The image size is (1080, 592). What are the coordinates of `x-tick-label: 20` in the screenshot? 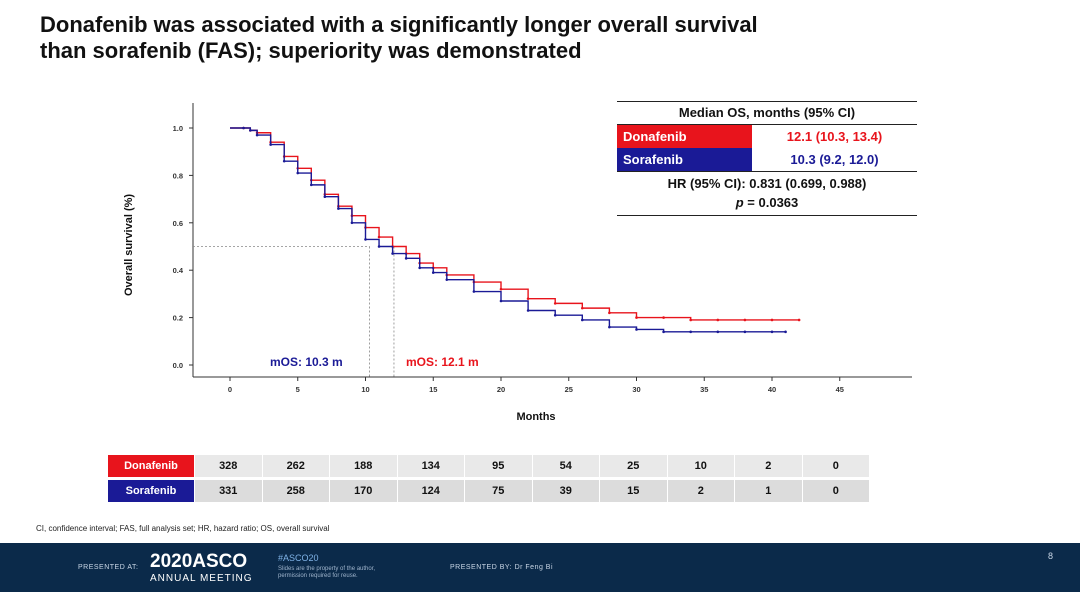 It's located at (501, 389).